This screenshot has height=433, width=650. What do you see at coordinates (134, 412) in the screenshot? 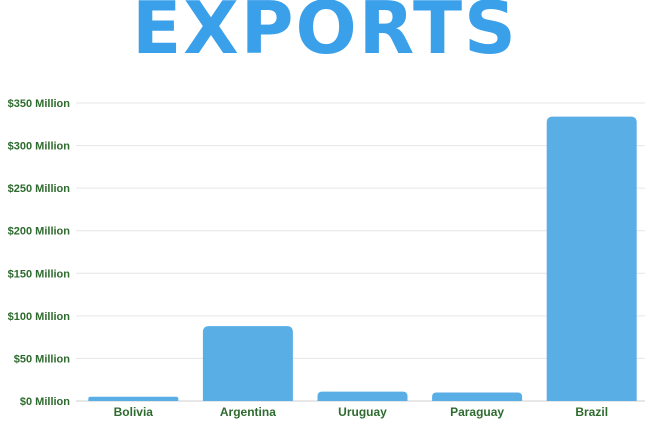
I see `x-category-label: Bolivia` at bounding box center [134, 412].